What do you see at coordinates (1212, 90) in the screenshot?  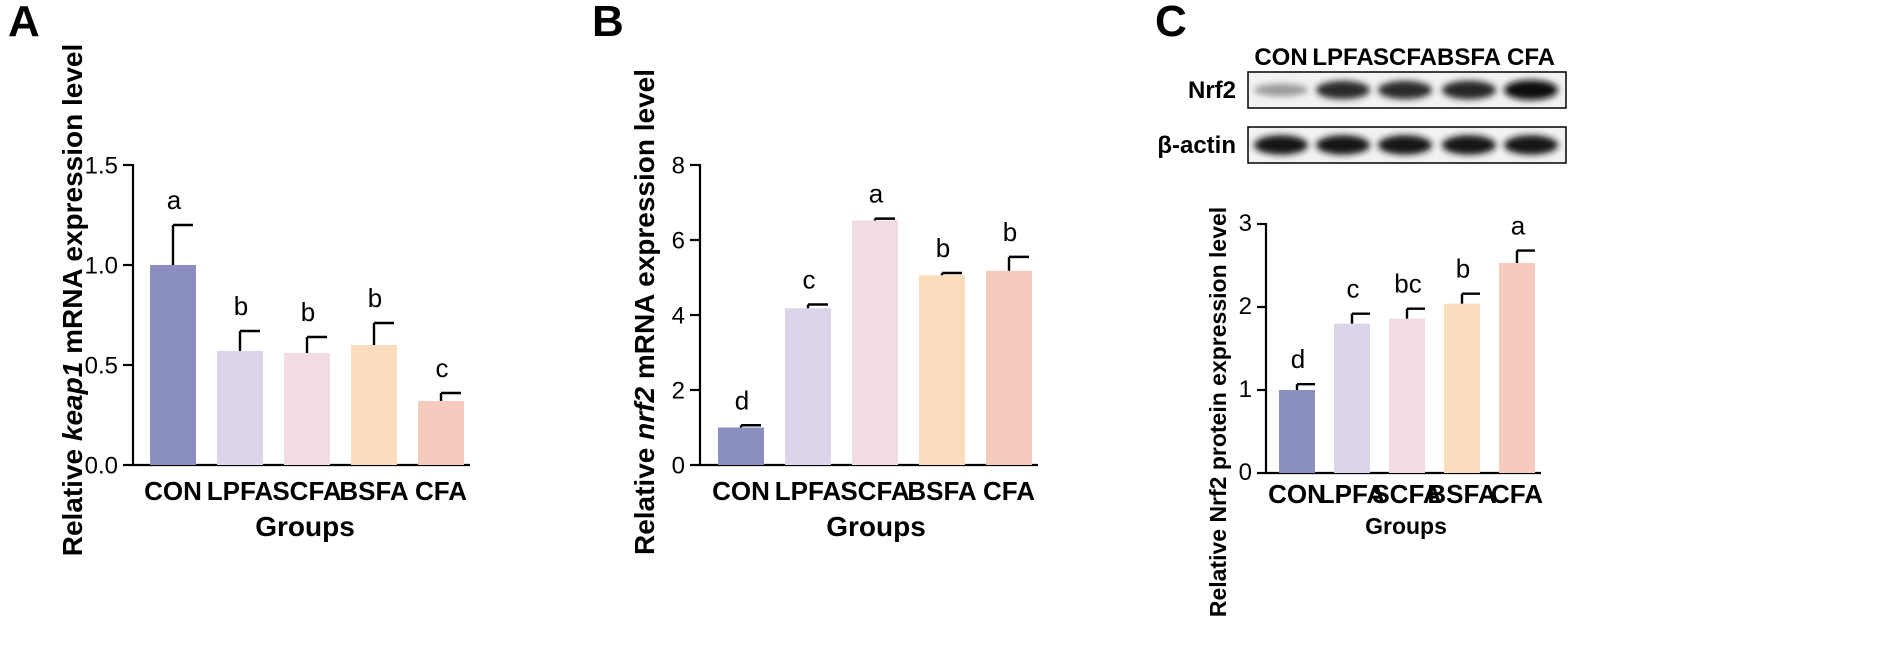 I see `blot-row-label: Nrf2` at bounding box center [1212, 90].